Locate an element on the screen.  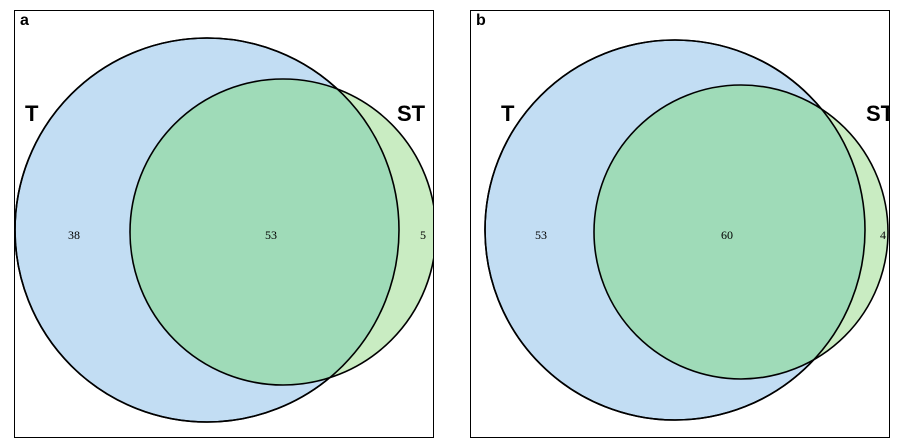
count-st-only: 5 is located at coordinates (423, 235).